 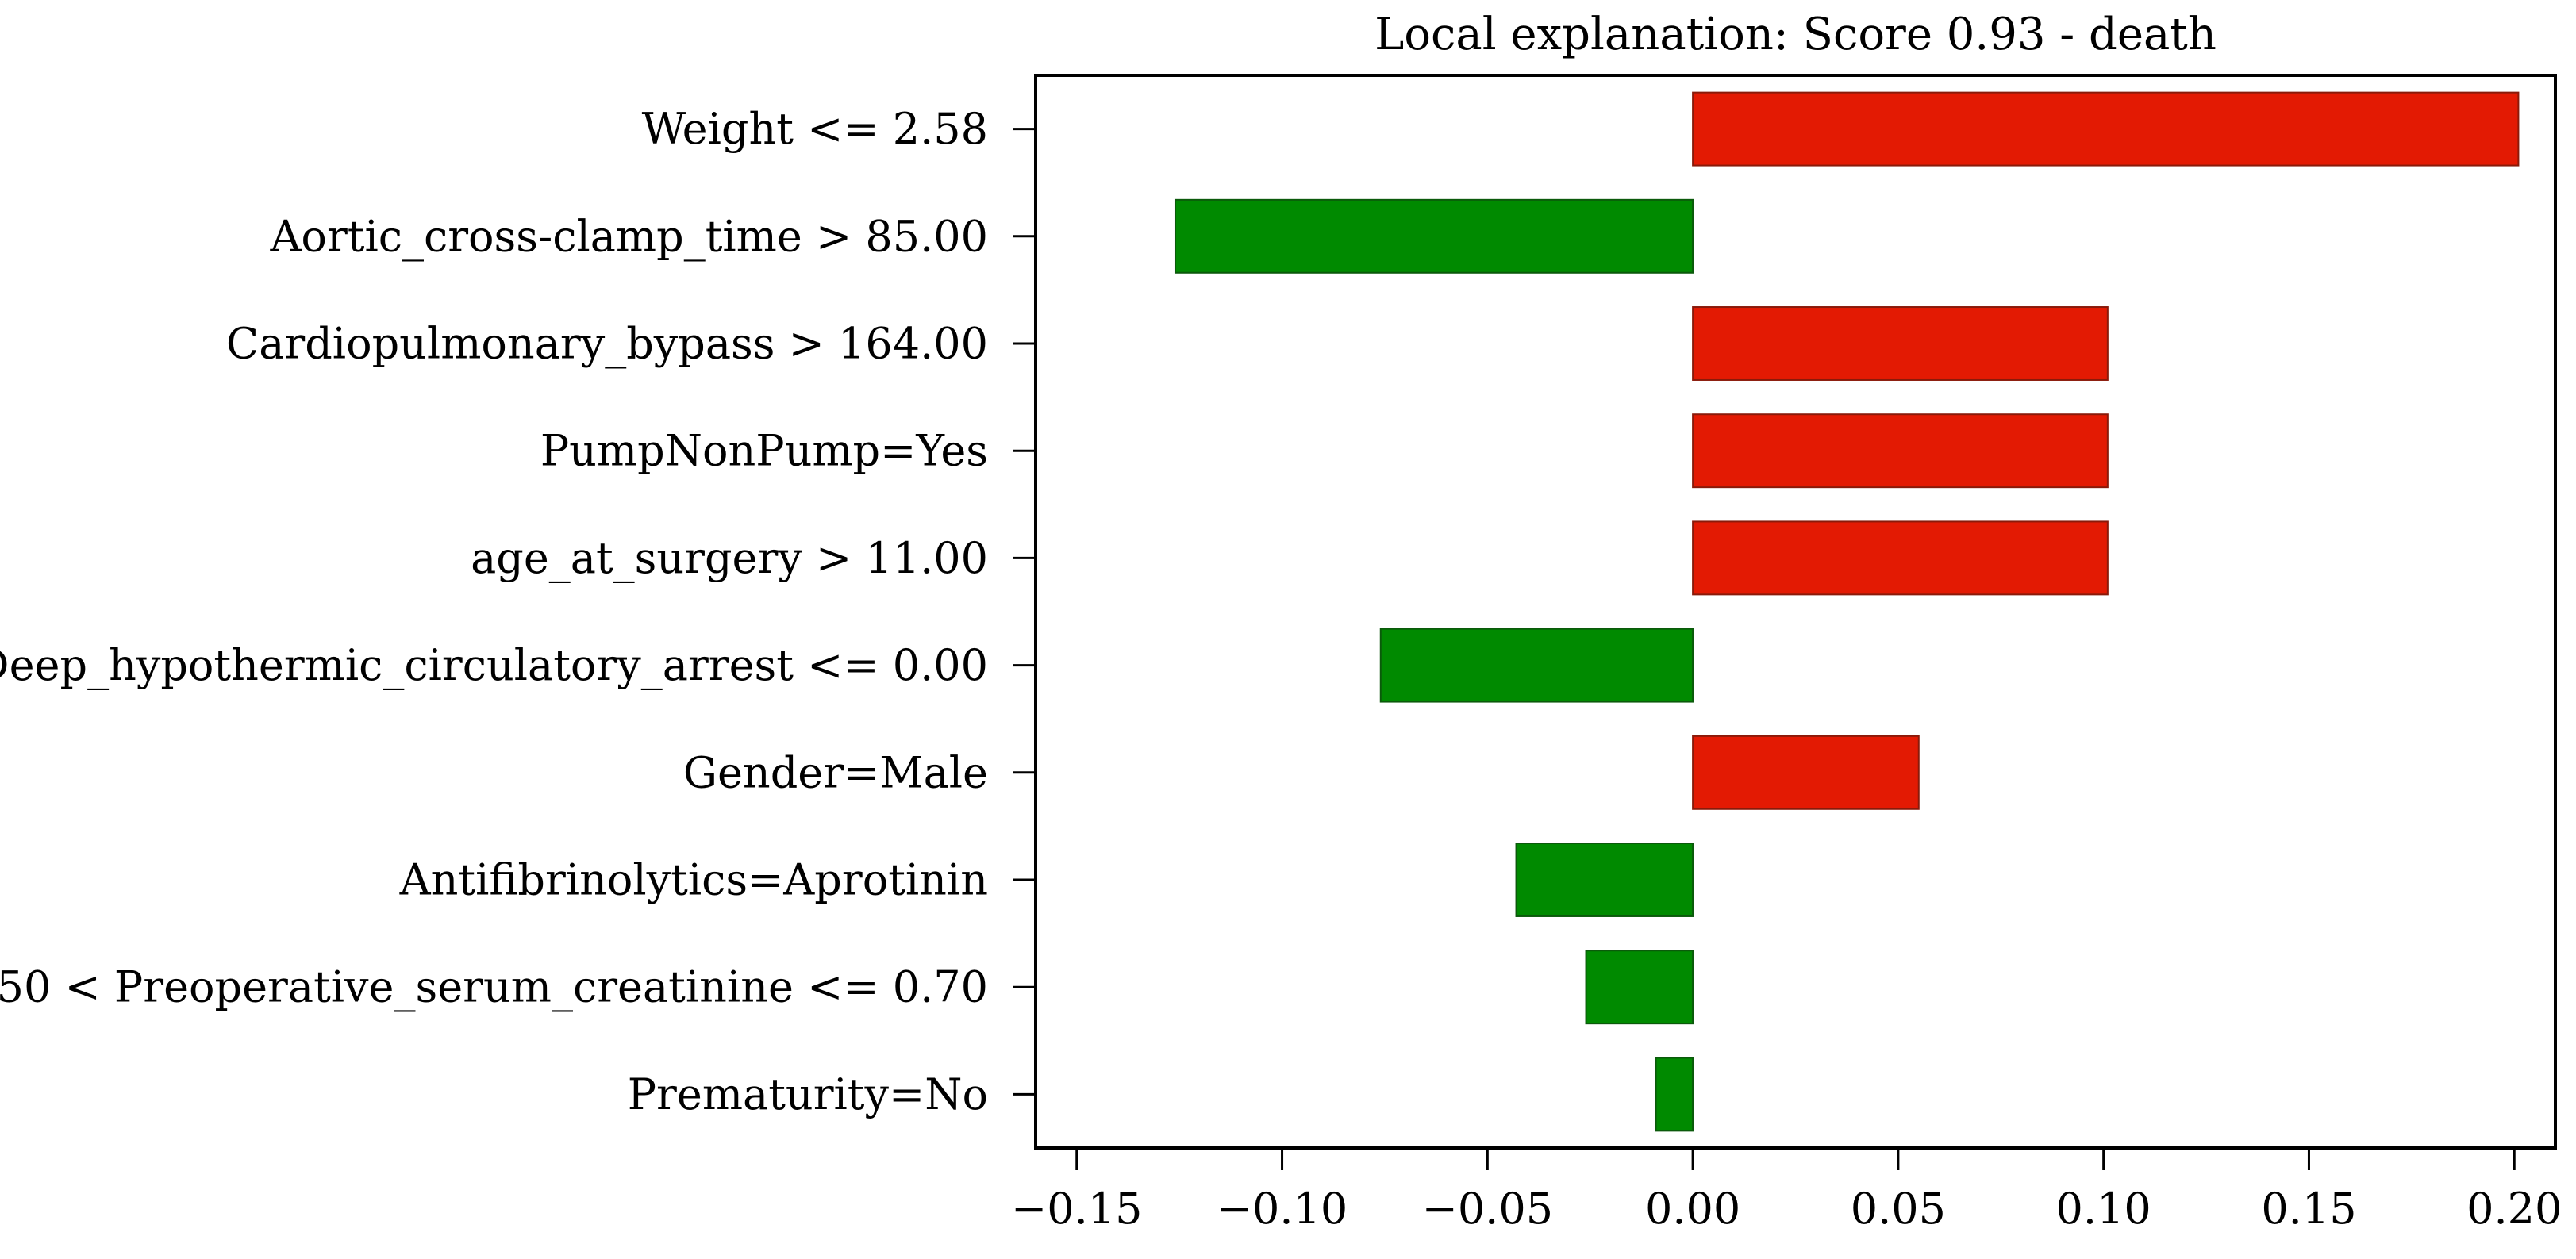 I want to click on y-tick-label: Weight <= 2.58, so click(x=815, y=129).